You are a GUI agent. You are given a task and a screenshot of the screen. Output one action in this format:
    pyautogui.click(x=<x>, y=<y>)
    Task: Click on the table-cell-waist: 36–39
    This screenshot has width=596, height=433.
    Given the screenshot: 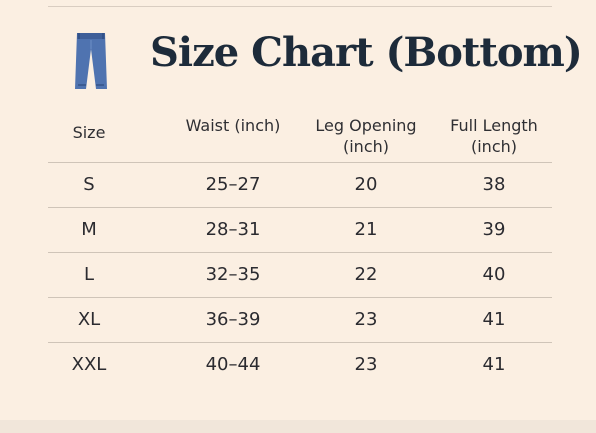 What is the action you would take?
    pyautogui.click(x=233, y=319)
    